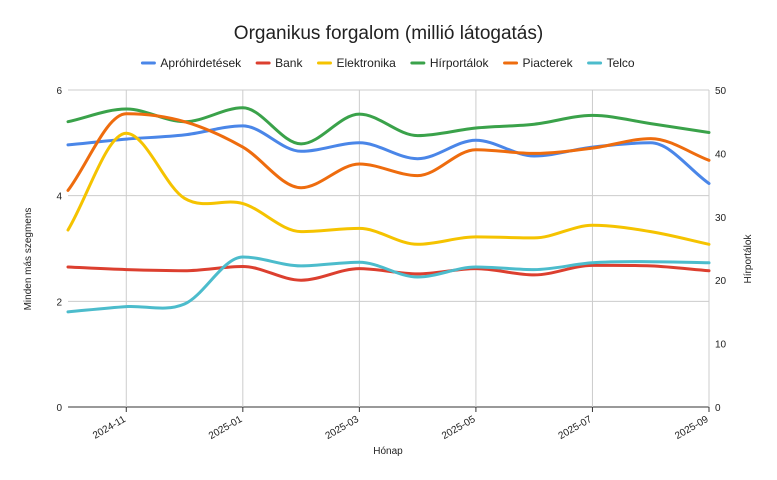  What do you see at coordinates (692, 428) in the screenshot?
I see `x-tick-label: 2025-09` at bounding box center [692, 428].